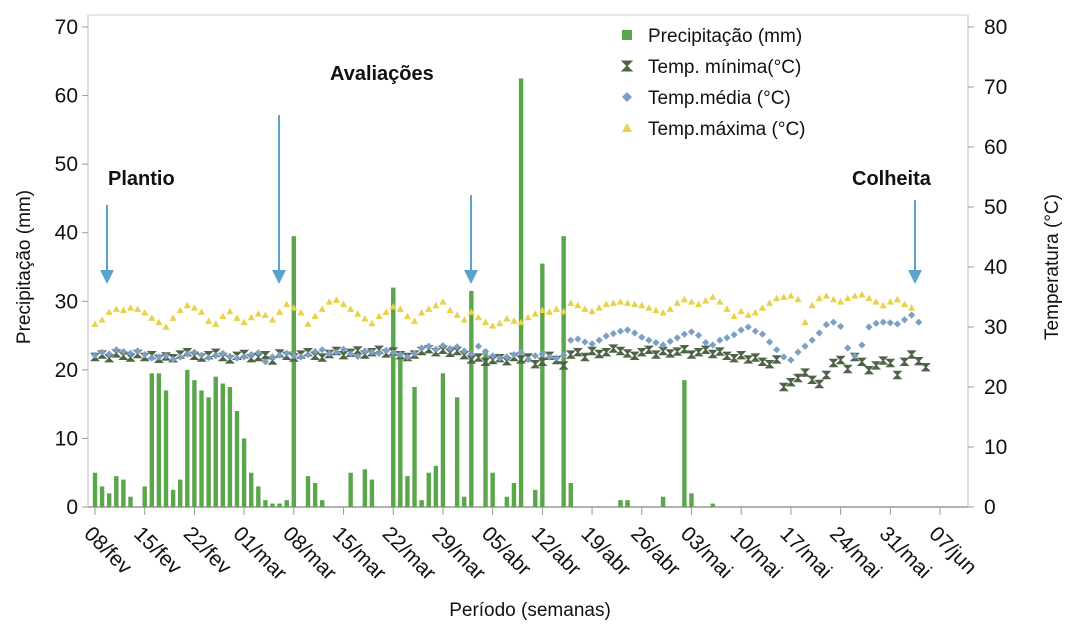 The width and height of the screenshot is (1071, 629). What do you see at coordinates (995, 207) in the screenshot?
I see `y2-tick-label: 50` at bounding box center [995, 207].